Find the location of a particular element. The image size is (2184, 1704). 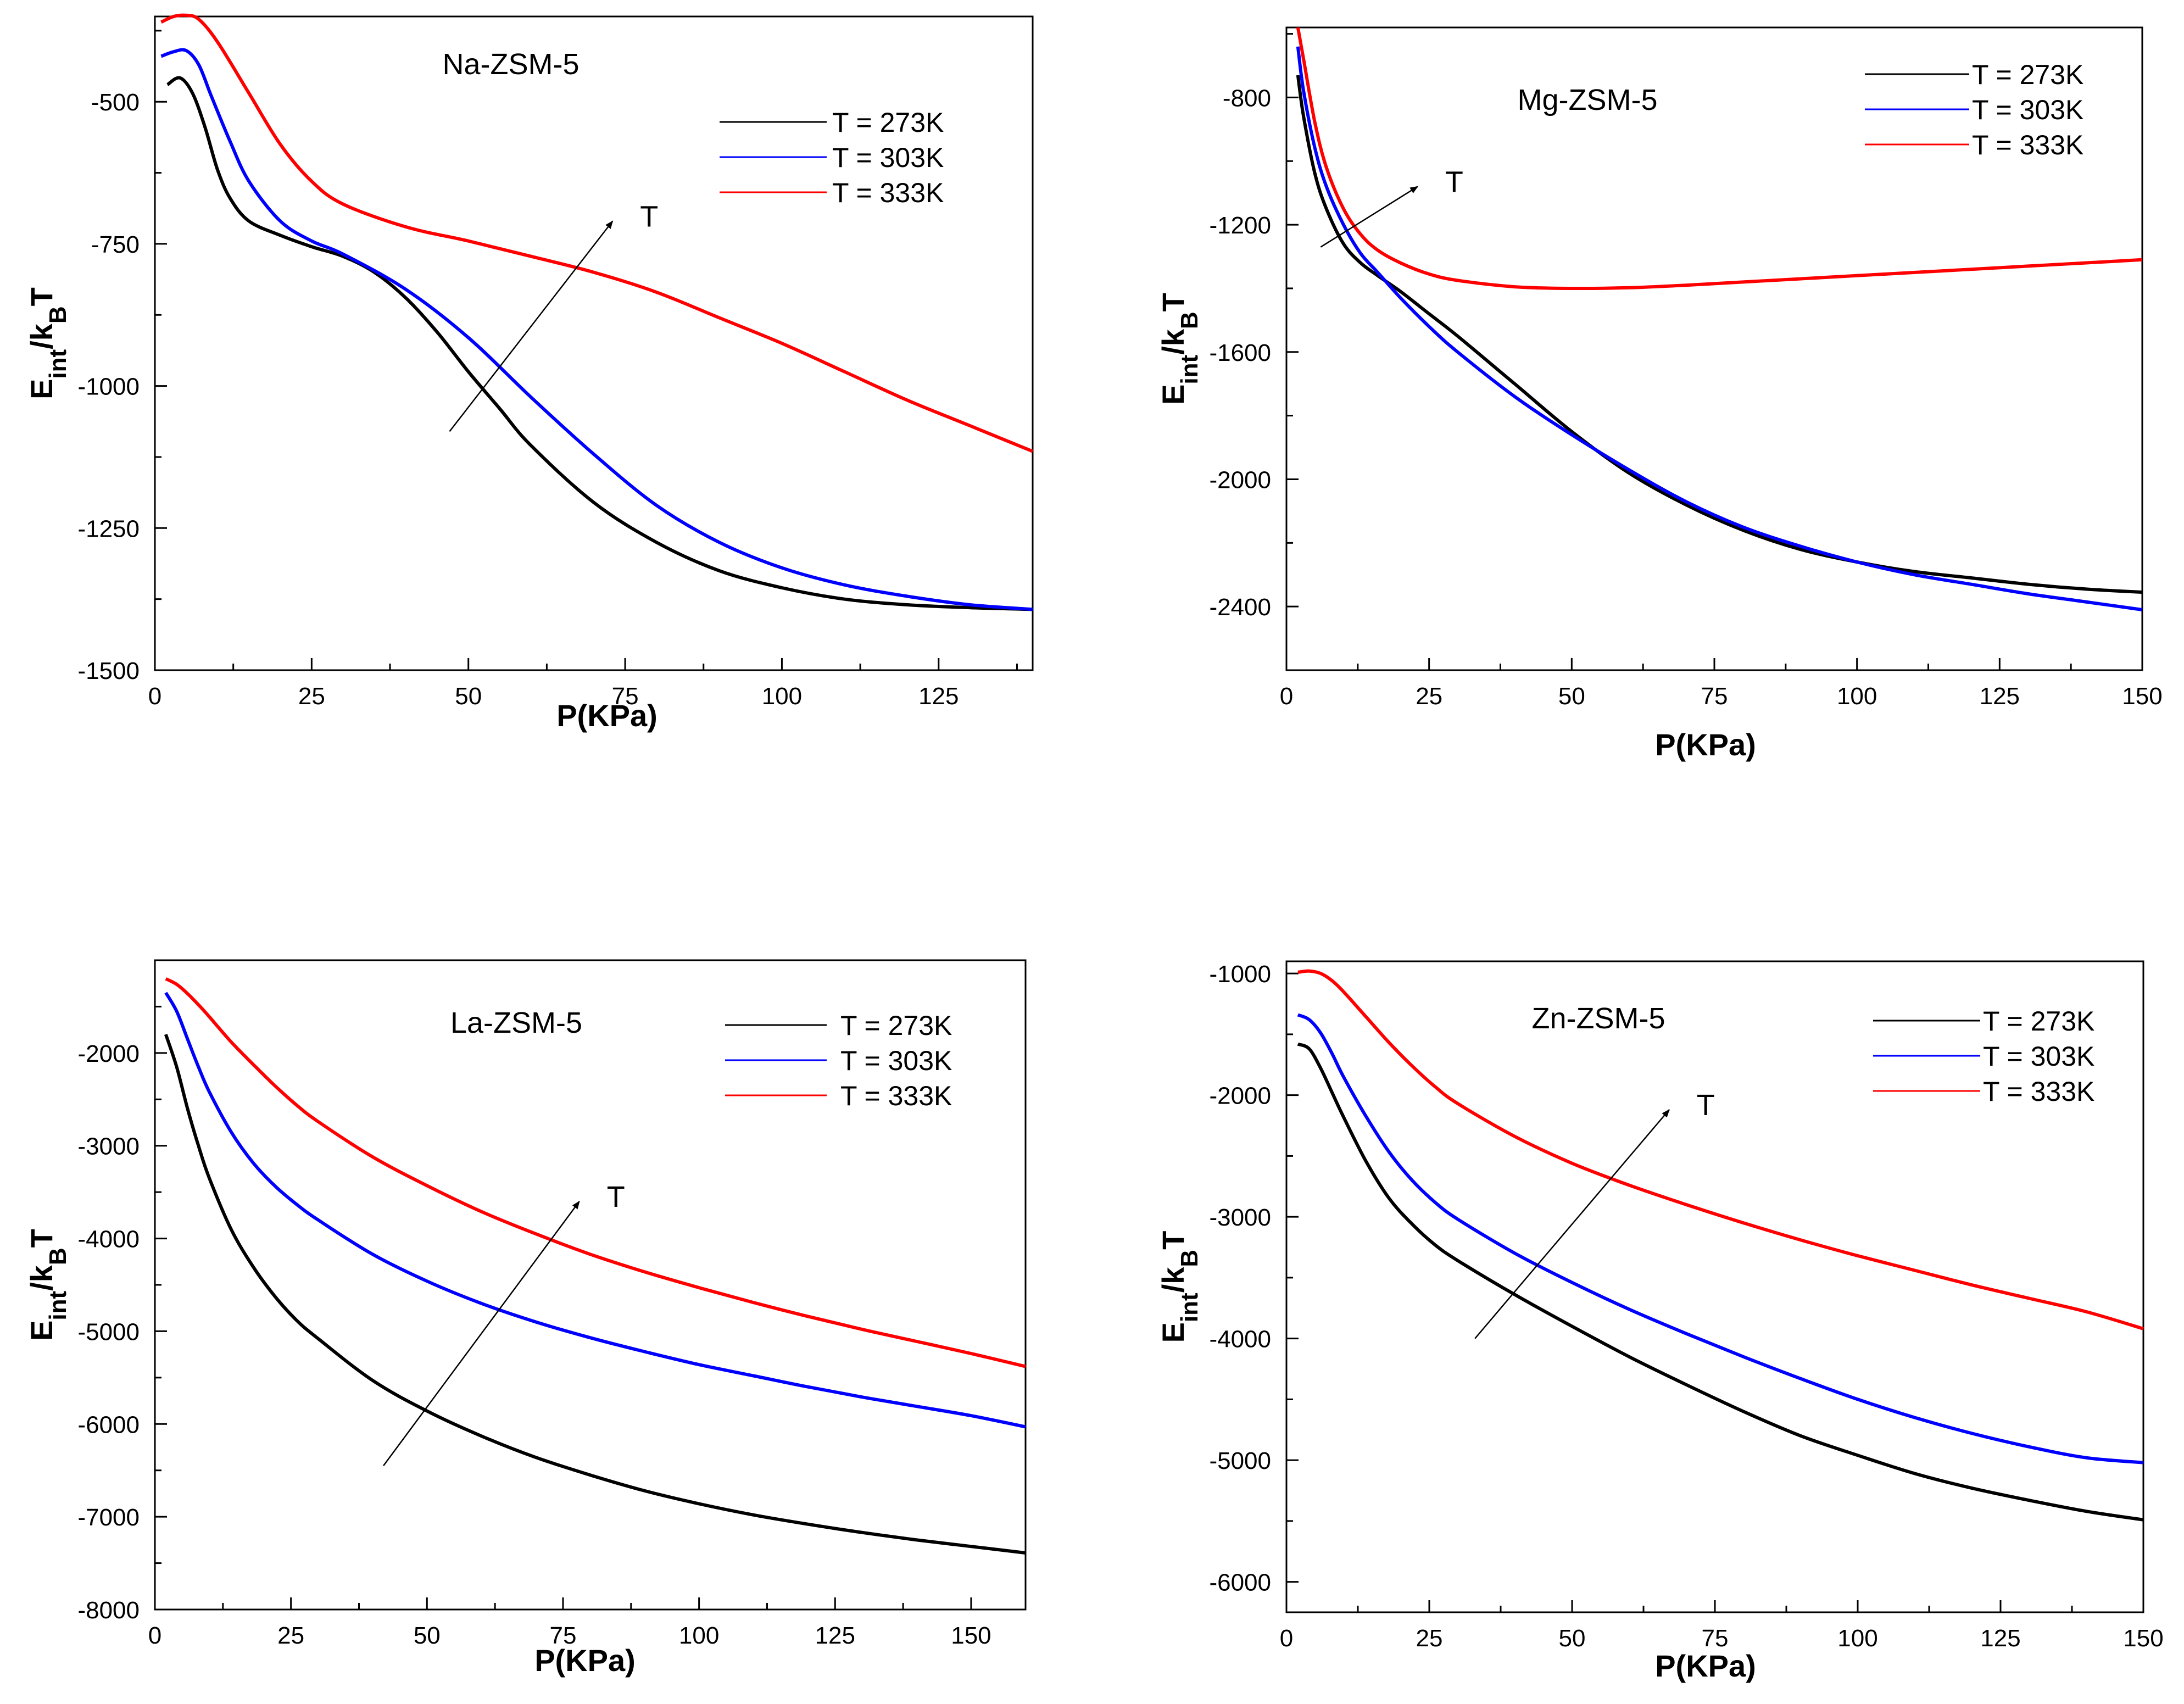

x-tick-label: 50 is located at coordinates (1572, 696).